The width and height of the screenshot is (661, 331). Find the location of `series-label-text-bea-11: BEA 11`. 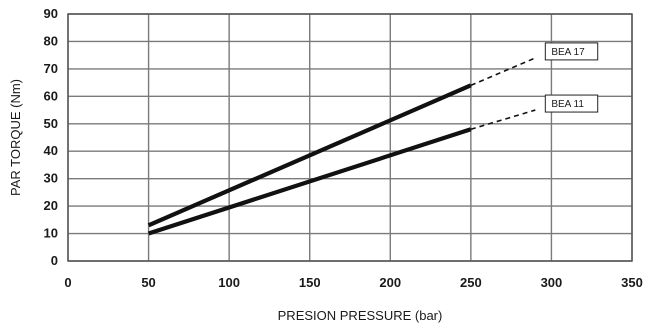

series-label-text-bea-11: BEA 11 is located at coordinates (567, 104).